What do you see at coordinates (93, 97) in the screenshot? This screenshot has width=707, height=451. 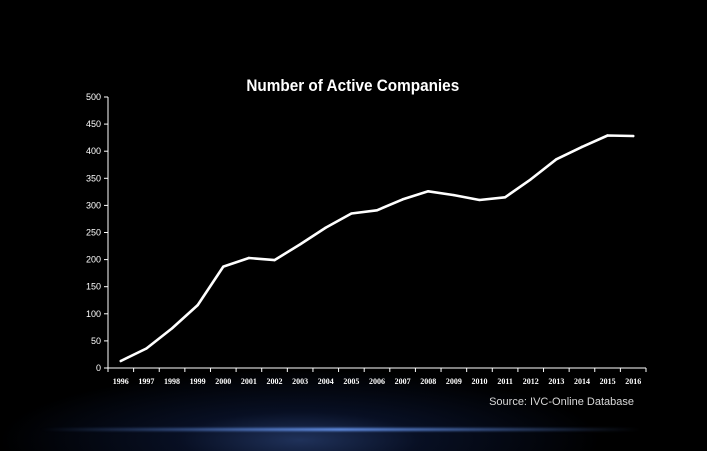 I see `y-tick-label: 500` at bounding box center [93, 97].